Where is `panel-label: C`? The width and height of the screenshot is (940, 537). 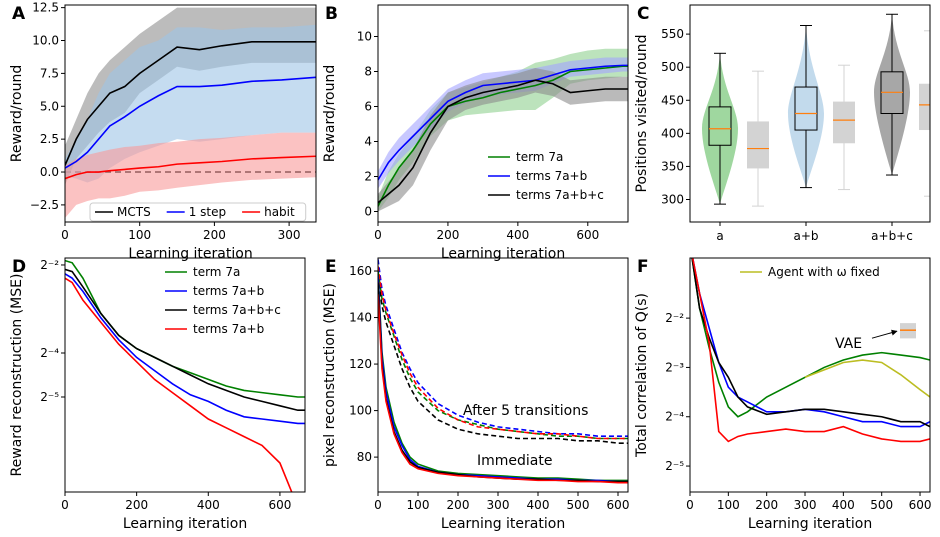 panel-label: C is located at coordinates (643, 14).